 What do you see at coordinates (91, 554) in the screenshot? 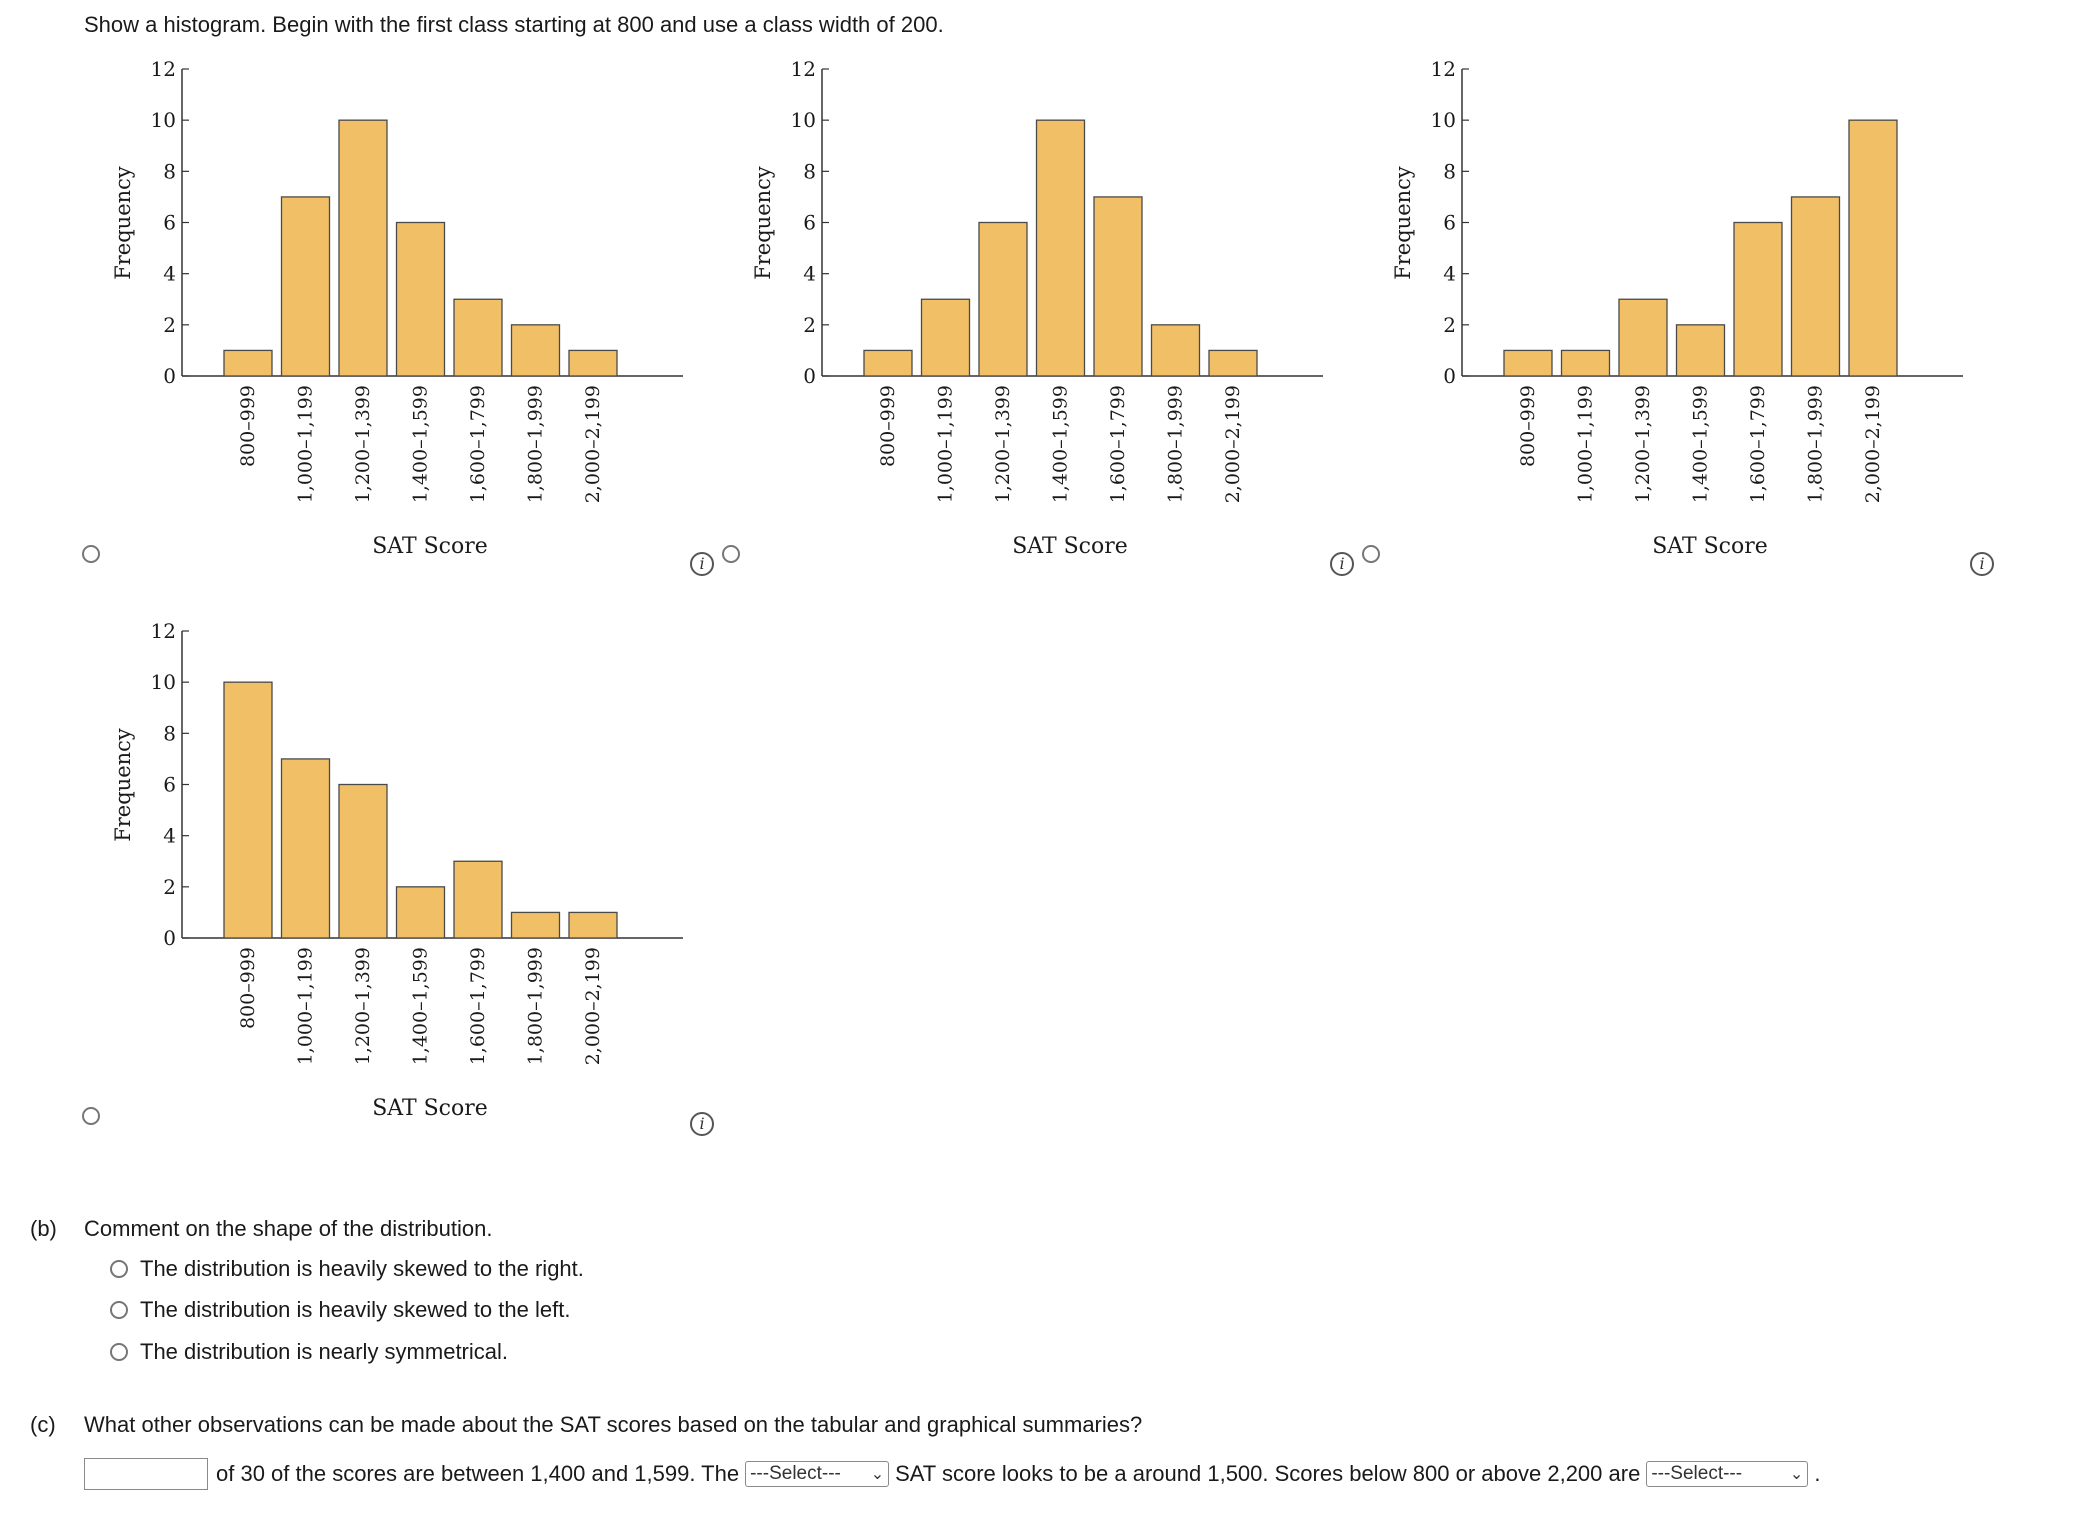
I see `histogram-option-1-radio` at bounding box center [91, 554].